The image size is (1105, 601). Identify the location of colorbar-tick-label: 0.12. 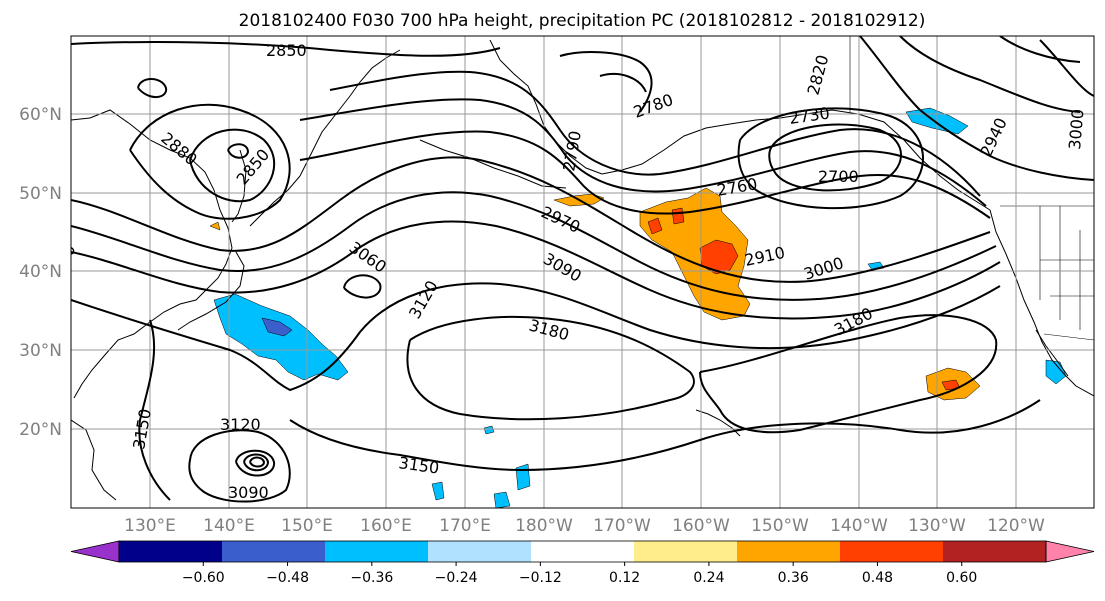
(624, 578).